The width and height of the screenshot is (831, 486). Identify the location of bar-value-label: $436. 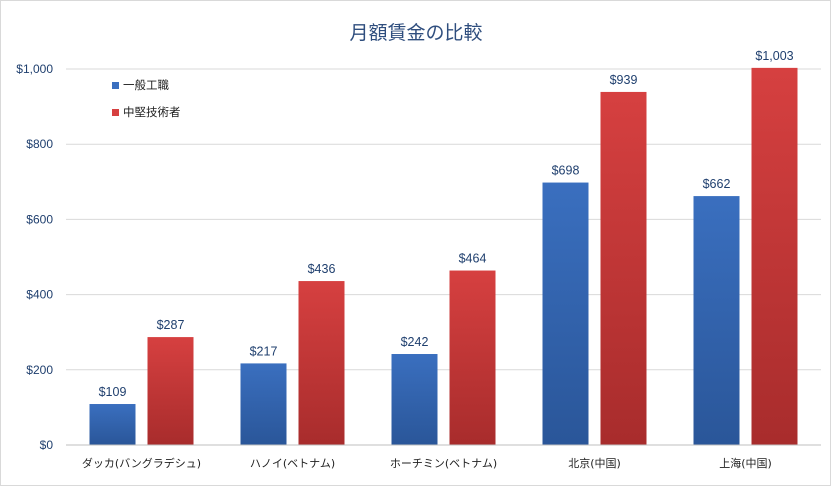
(322, 269).